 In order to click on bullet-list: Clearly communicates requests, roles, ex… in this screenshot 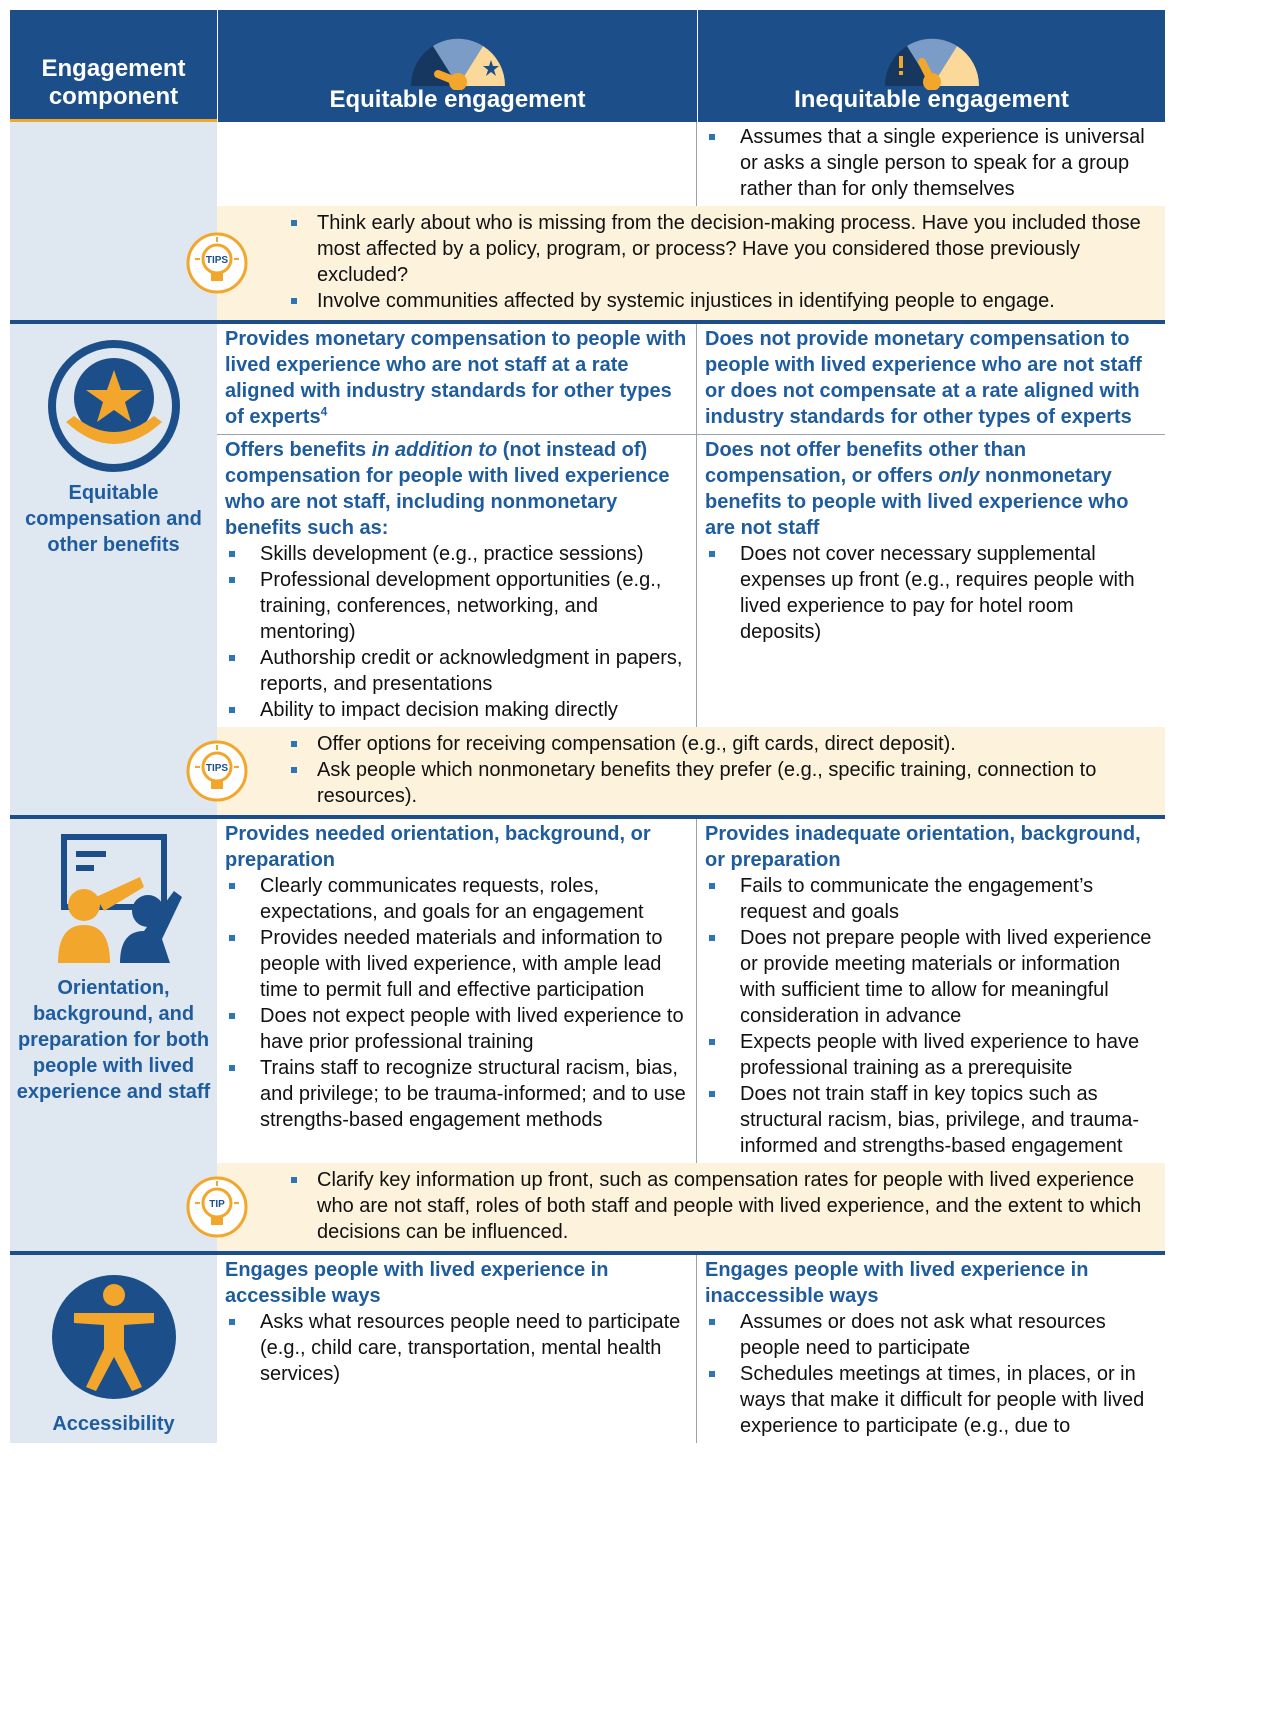, I will do `click(456, 1003)`.